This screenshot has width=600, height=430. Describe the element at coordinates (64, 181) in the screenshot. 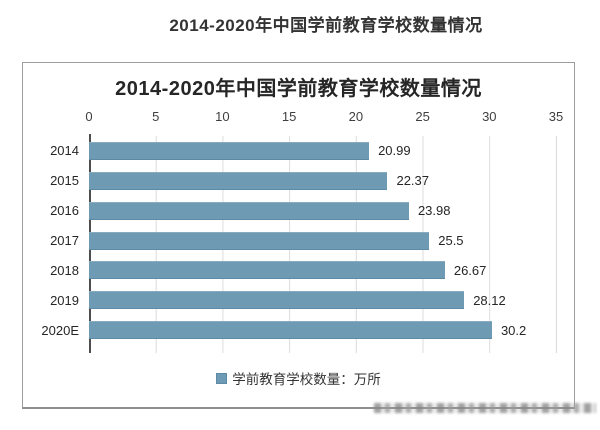

I see `category-label: 2015` at that location.